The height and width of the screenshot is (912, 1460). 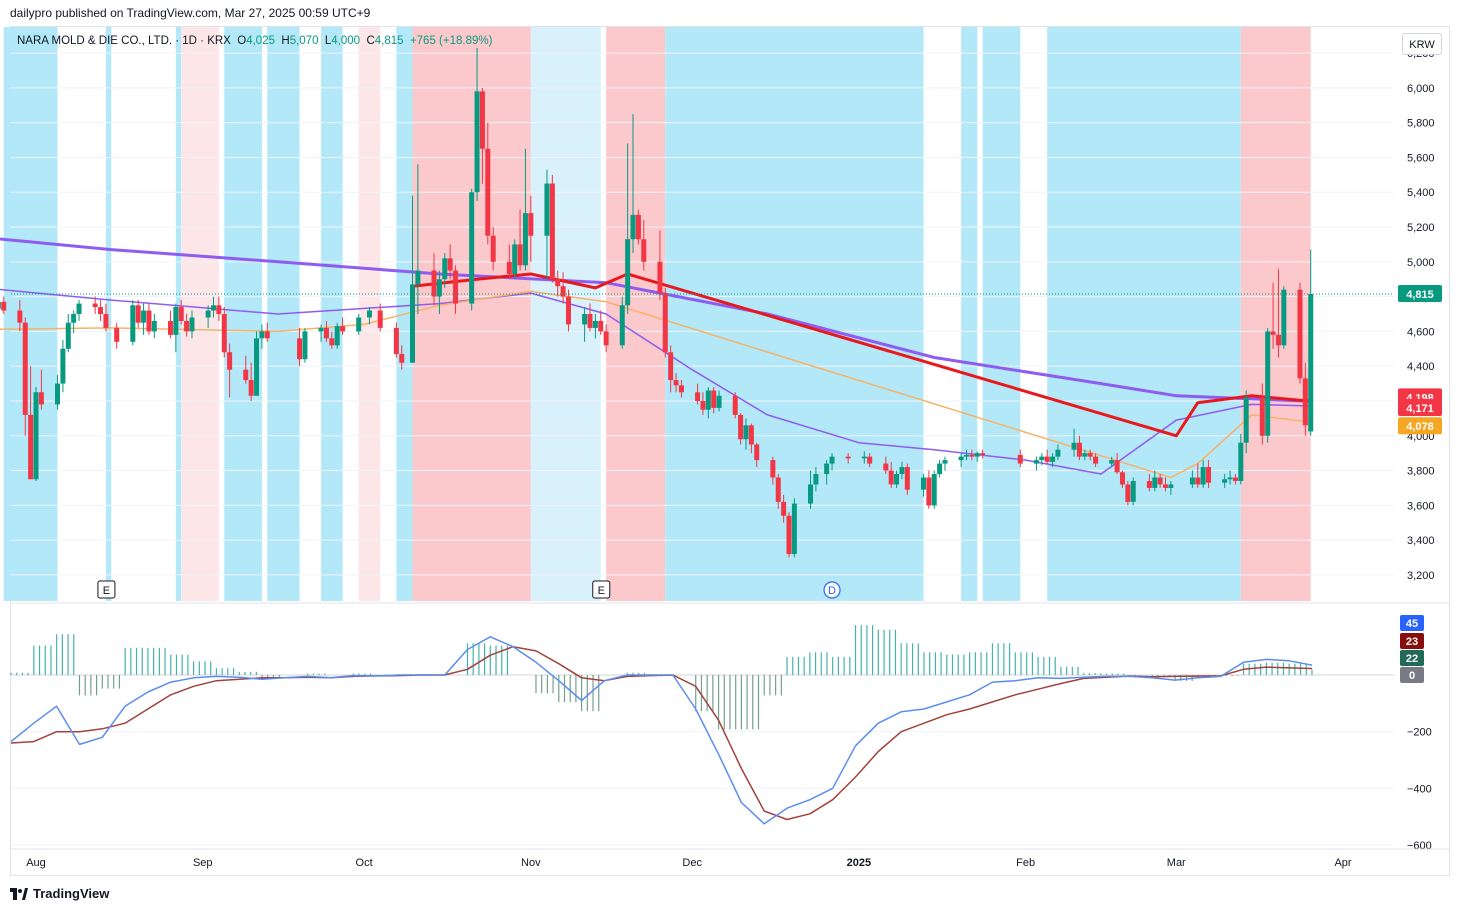 What do you see at coordinates (1422, 44) in the screenshot?
I see `currency-button: KRW` at bounding box center [1422, 44].